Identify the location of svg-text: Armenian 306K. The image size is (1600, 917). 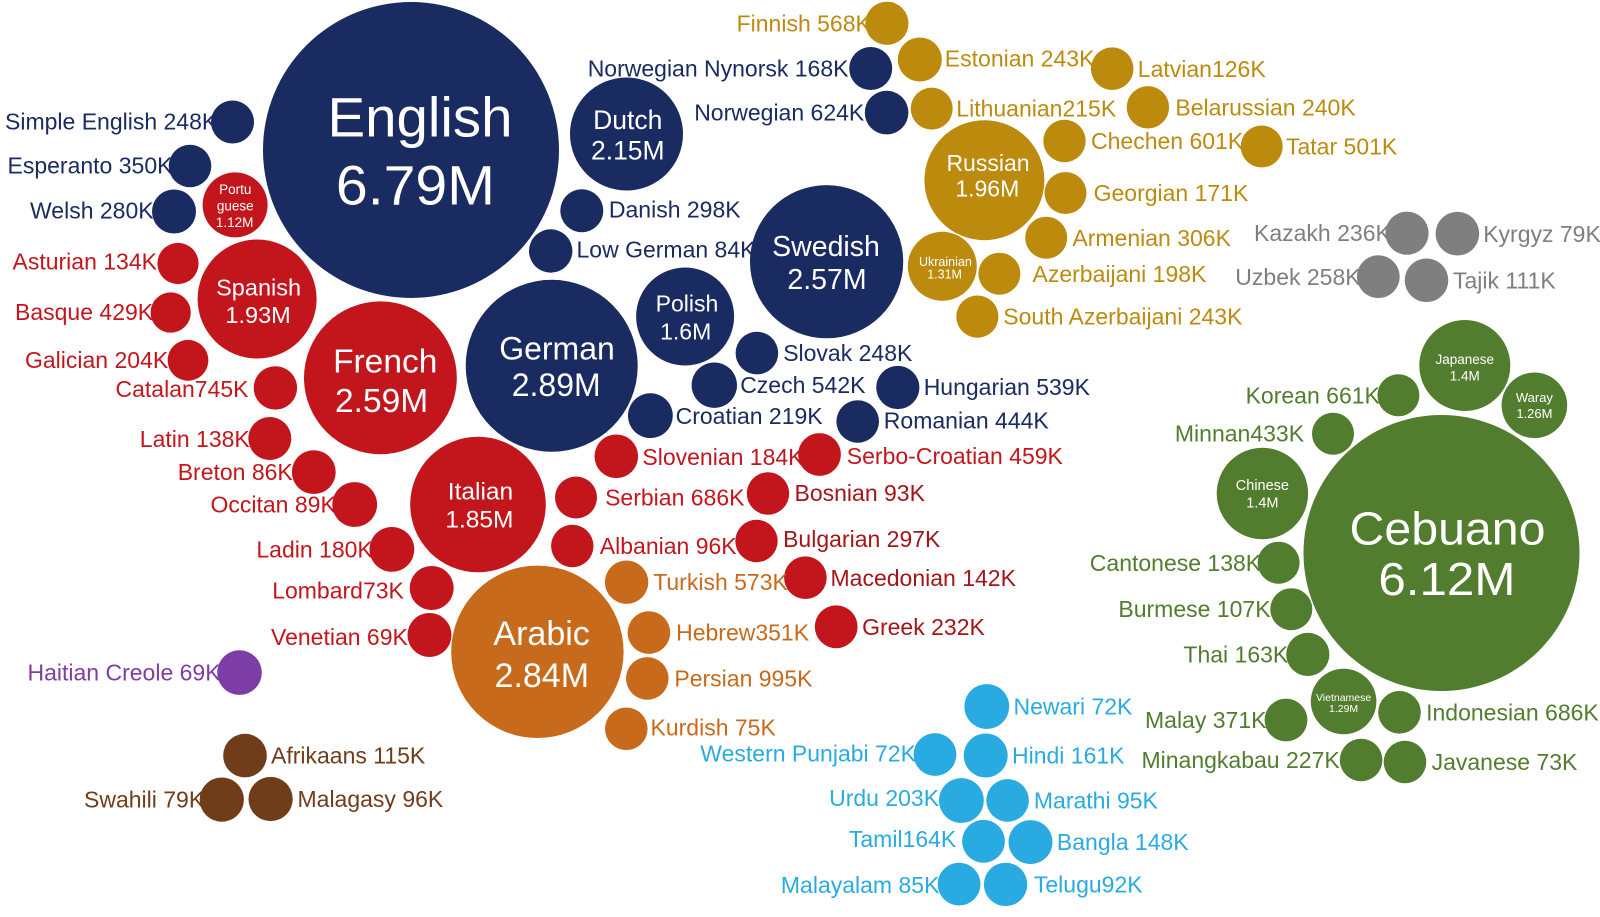
(1151, 238).